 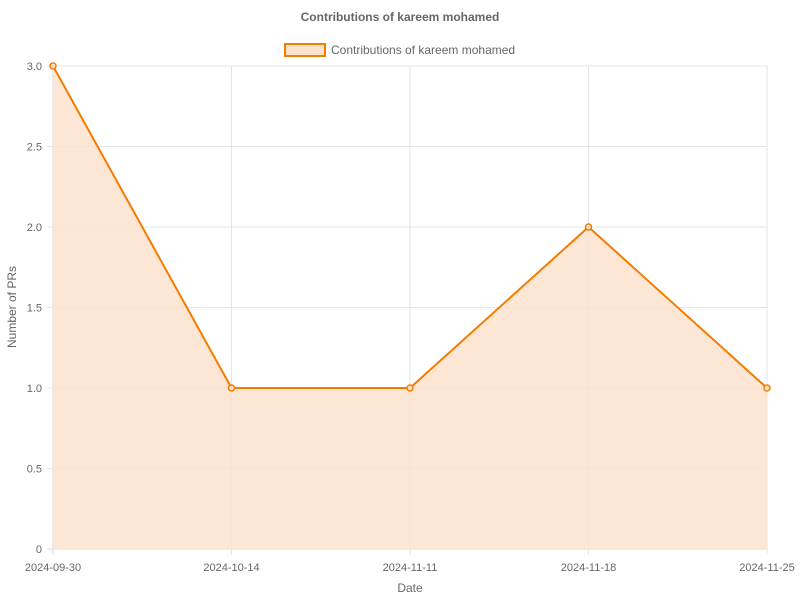 I want to click on x-tick-label: 2024-11-25, so click(x=766, y=568).